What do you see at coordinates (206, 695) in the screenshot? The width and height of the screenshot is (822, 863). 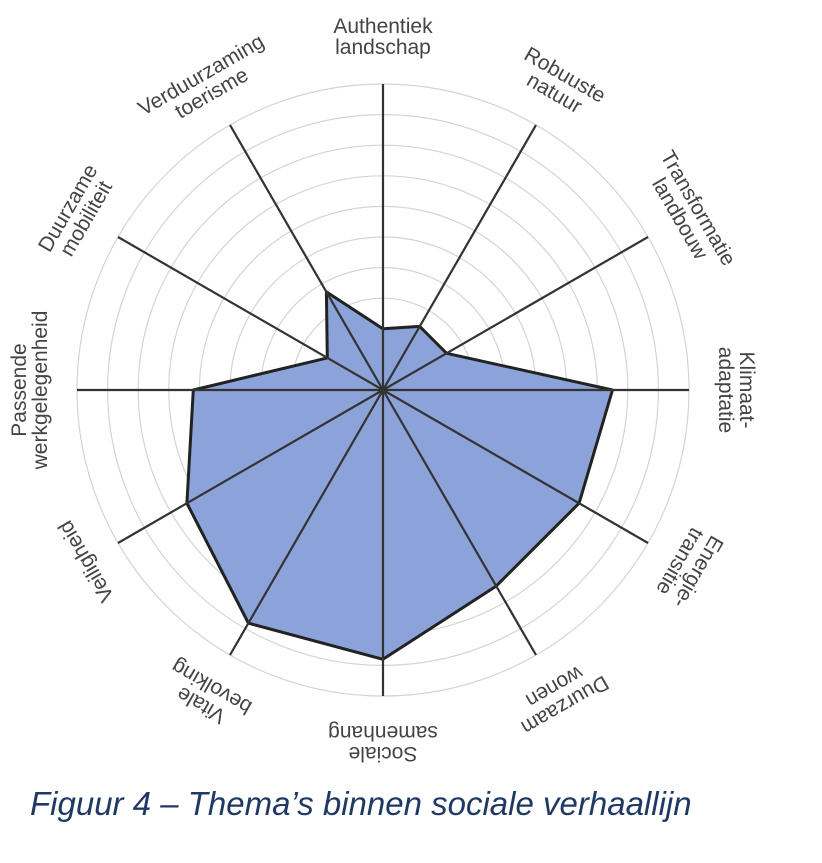 I see `axis-label-7: Vitalebevolking` at bounding box center [206, 695].